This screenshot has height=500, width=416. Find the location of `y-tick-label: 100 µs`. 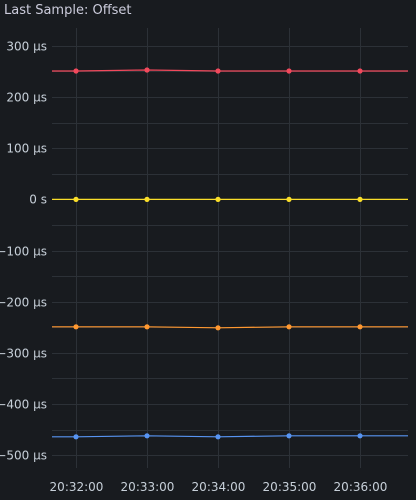

y-tick-label: 100 µs is located at coordinates (26, 149).